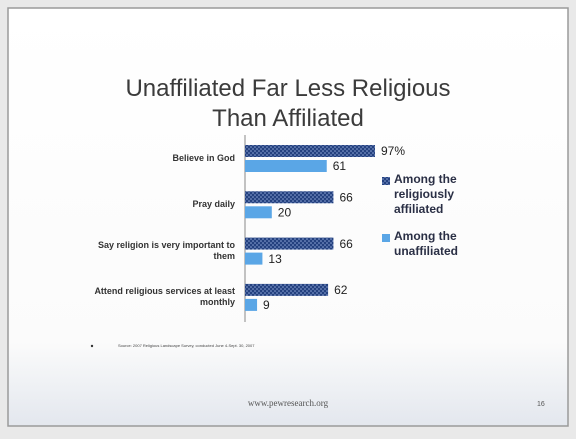 The width and height of the screenshot is (576, 439). What do you see at coordinates (266, 305) in the screenshot?
I see `value-label: 9` at bounding box center [266, 305].